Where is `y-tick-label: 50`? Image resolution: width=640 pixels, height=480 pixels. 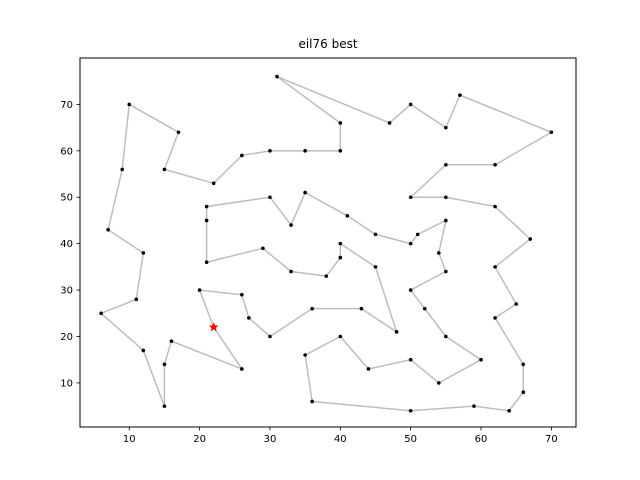 y-tick-label: 50 is located at coordinates (66, 198).